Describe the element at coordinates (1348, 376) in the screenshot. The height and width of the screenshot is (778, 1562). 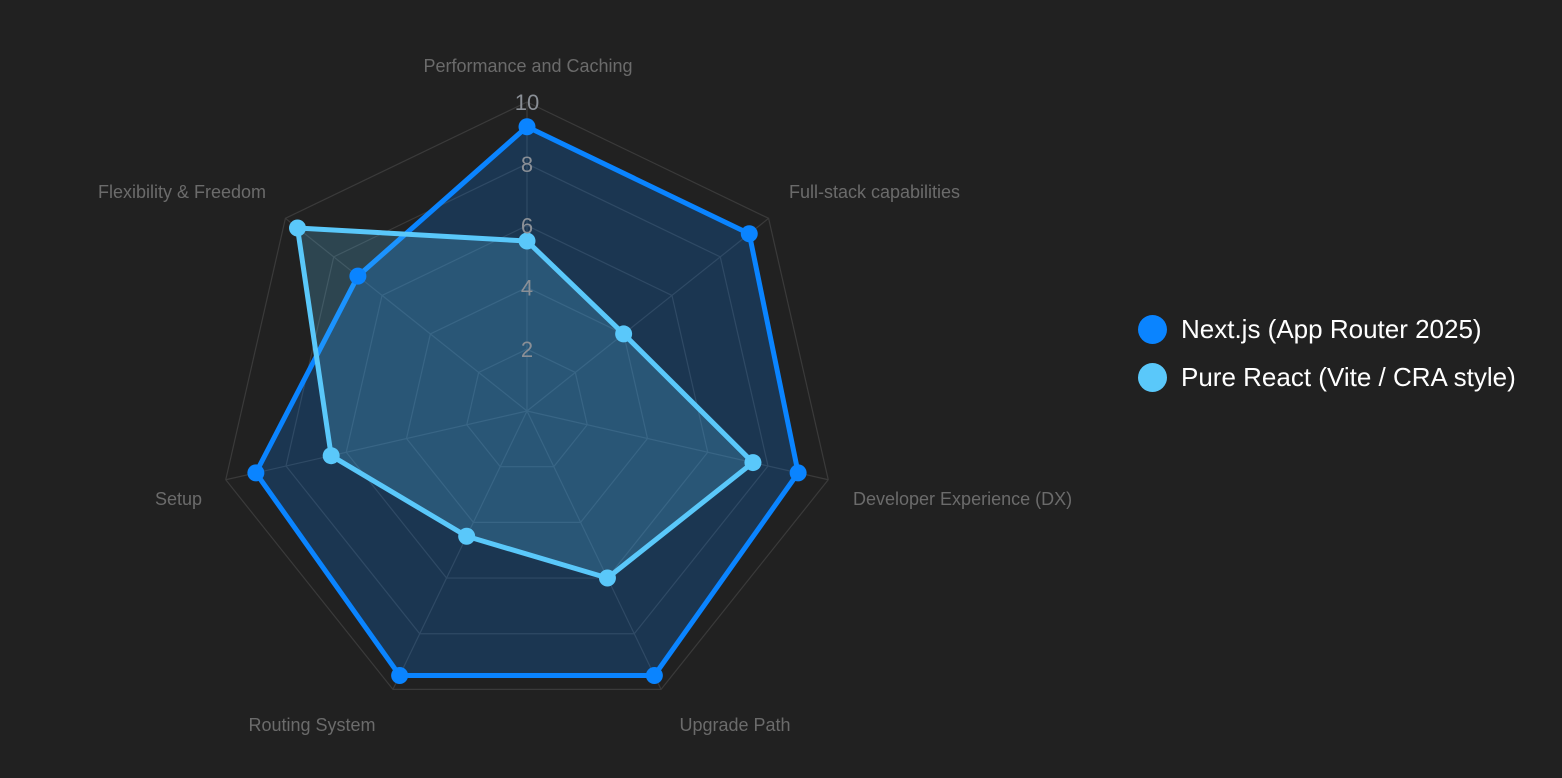
I see `legend-label: Pure React (Vite / CRA style)` at that location.